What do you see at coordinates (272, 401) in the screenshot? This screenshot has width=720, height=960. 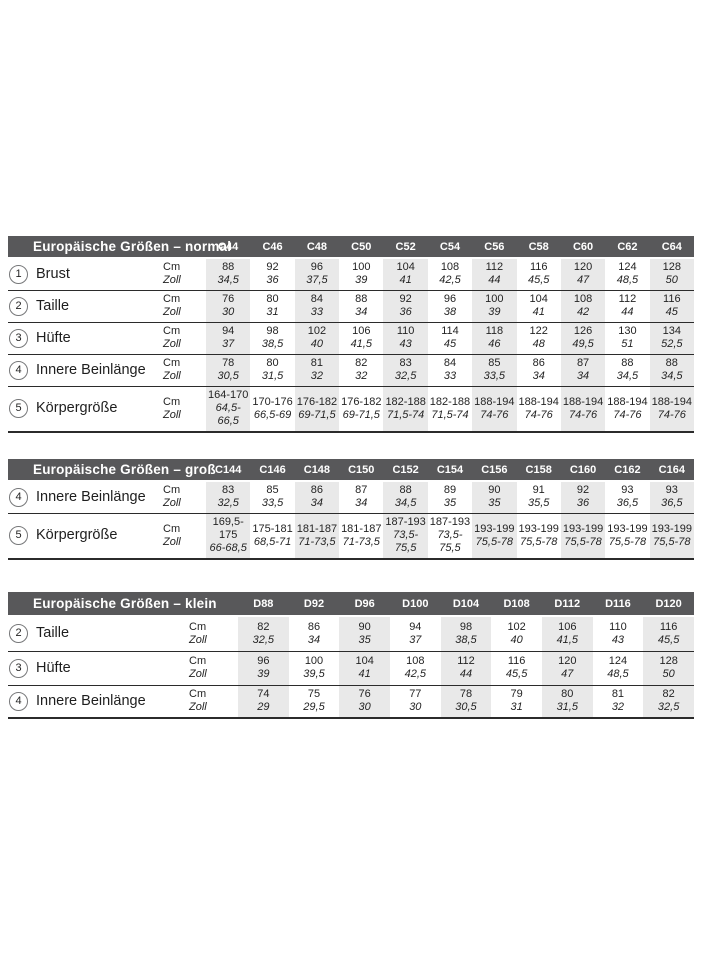 I see `cm-value: 170-176` at bounding box center [272, 401].